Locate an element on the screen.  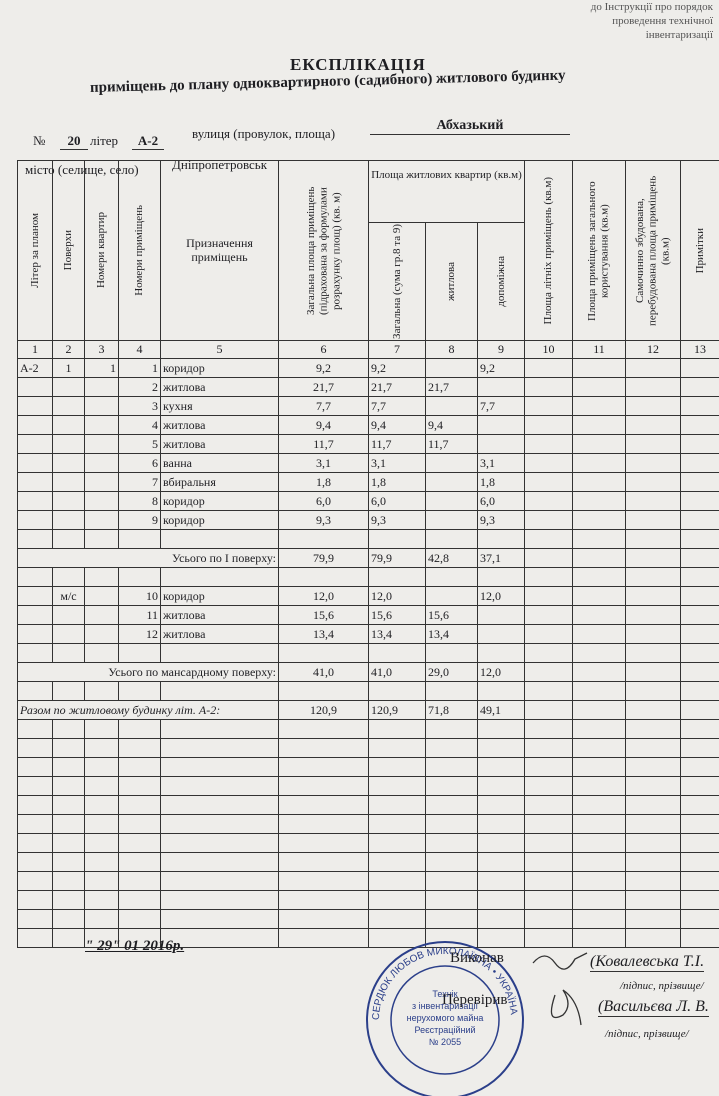
stamp-line: Реєстраційний is located at coordinates (444, 1030).